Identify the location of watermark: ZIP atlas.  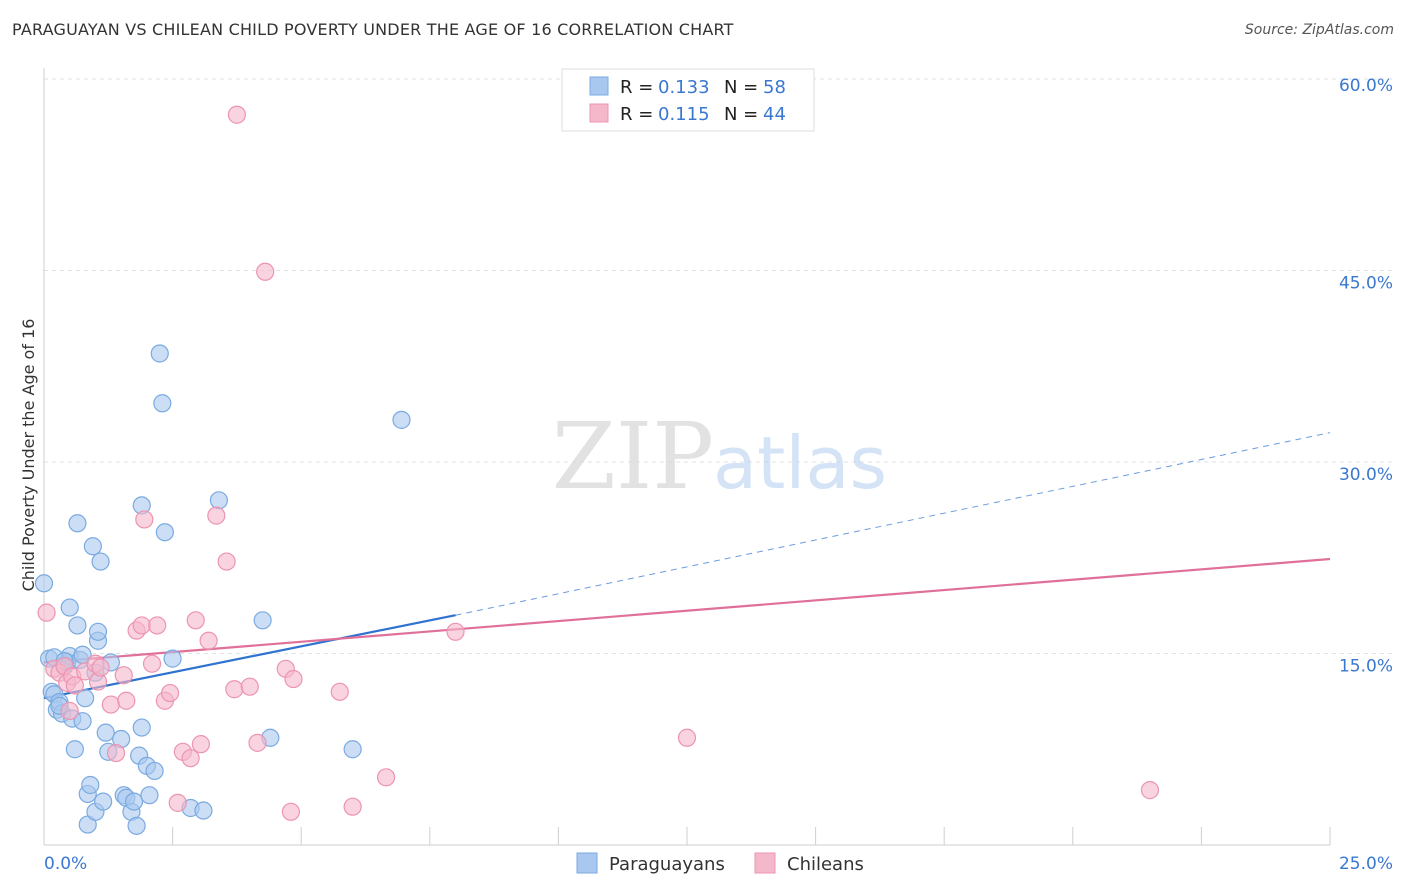
(719, 456).